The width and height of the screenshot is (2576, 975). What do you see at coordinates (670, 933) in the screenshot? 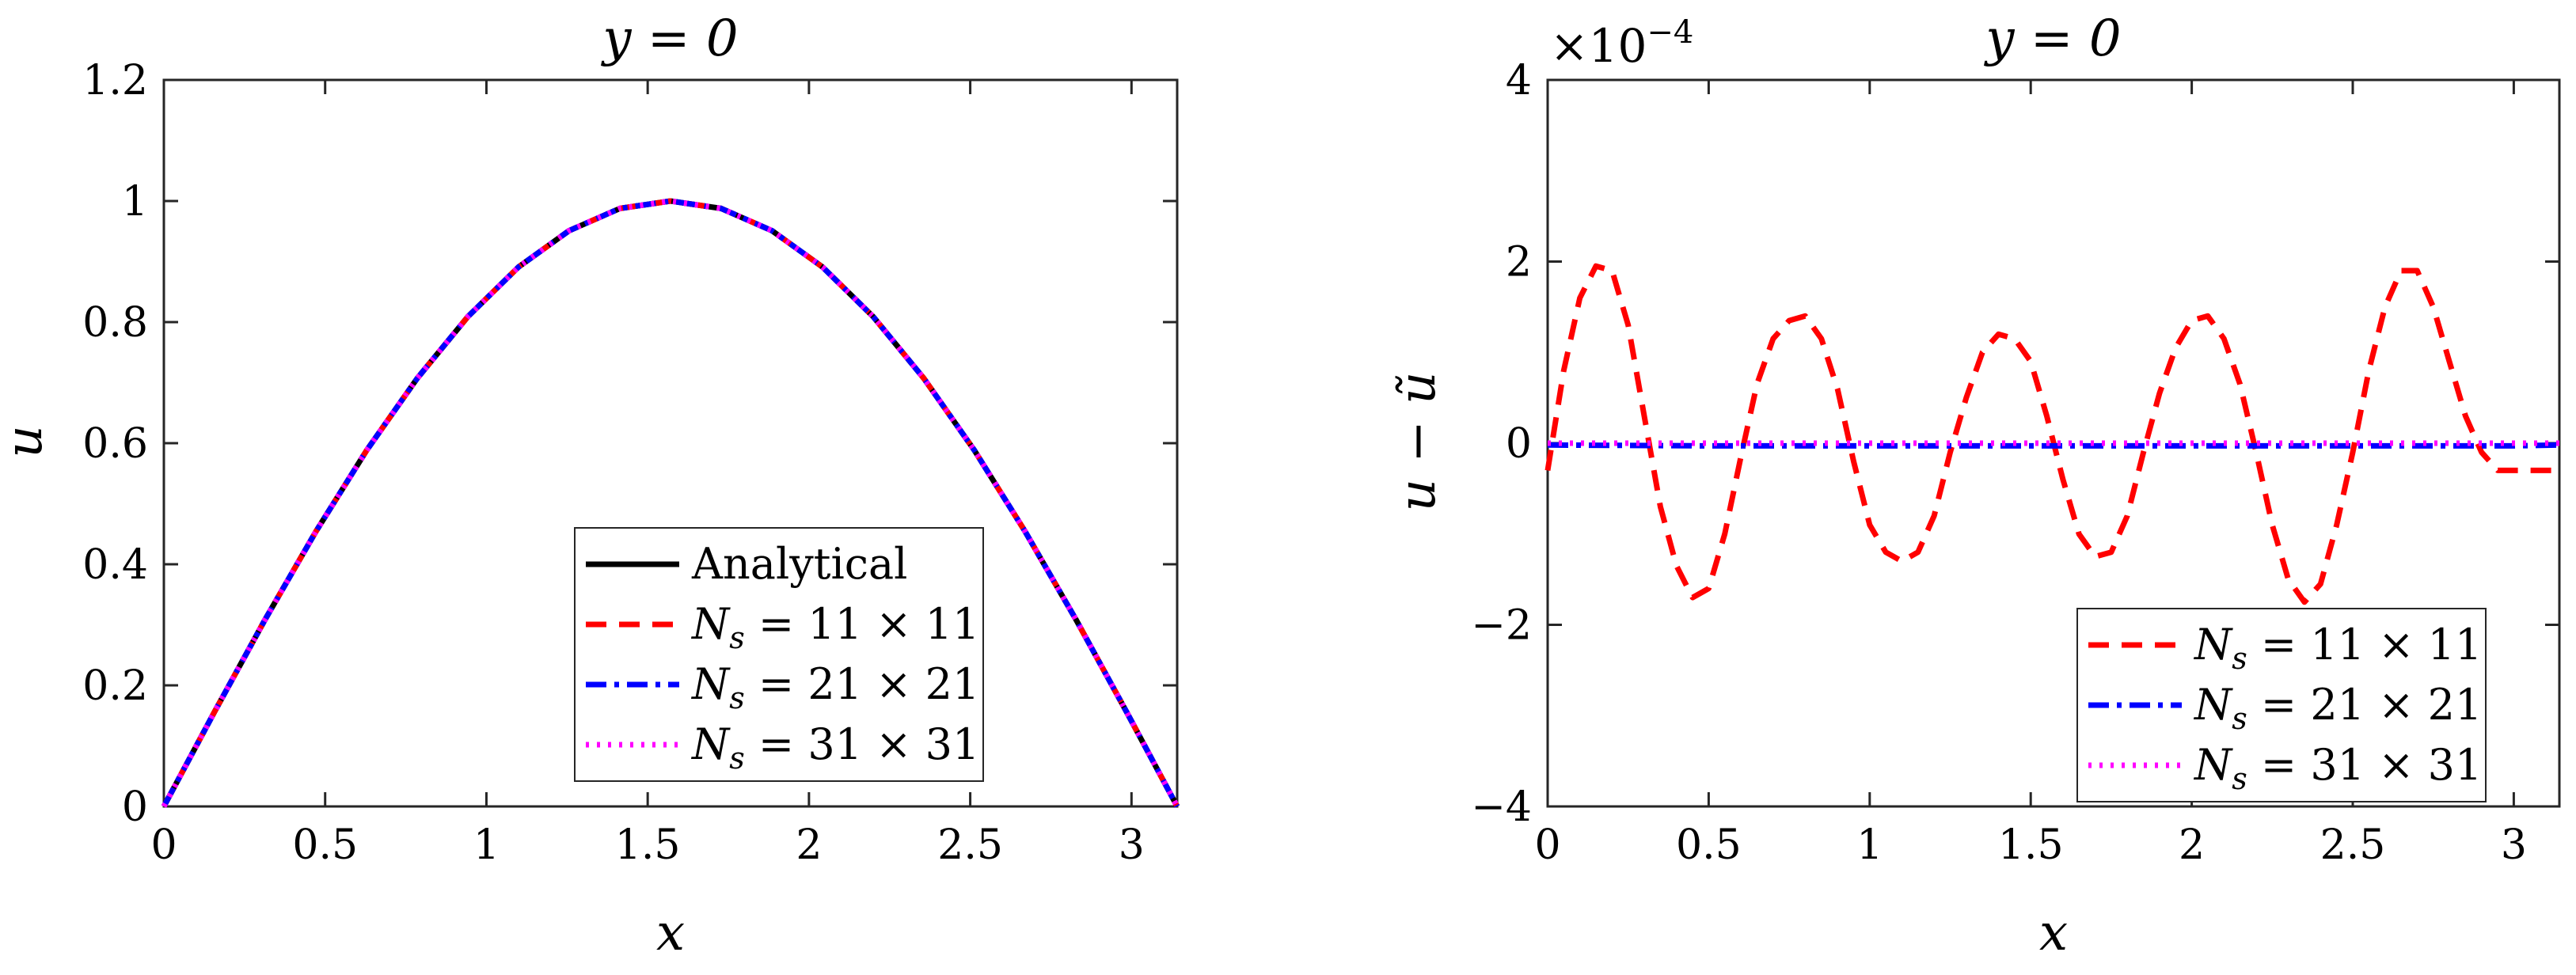
I see `chart-left-xlabel: x` at bounding box center [670, 933].